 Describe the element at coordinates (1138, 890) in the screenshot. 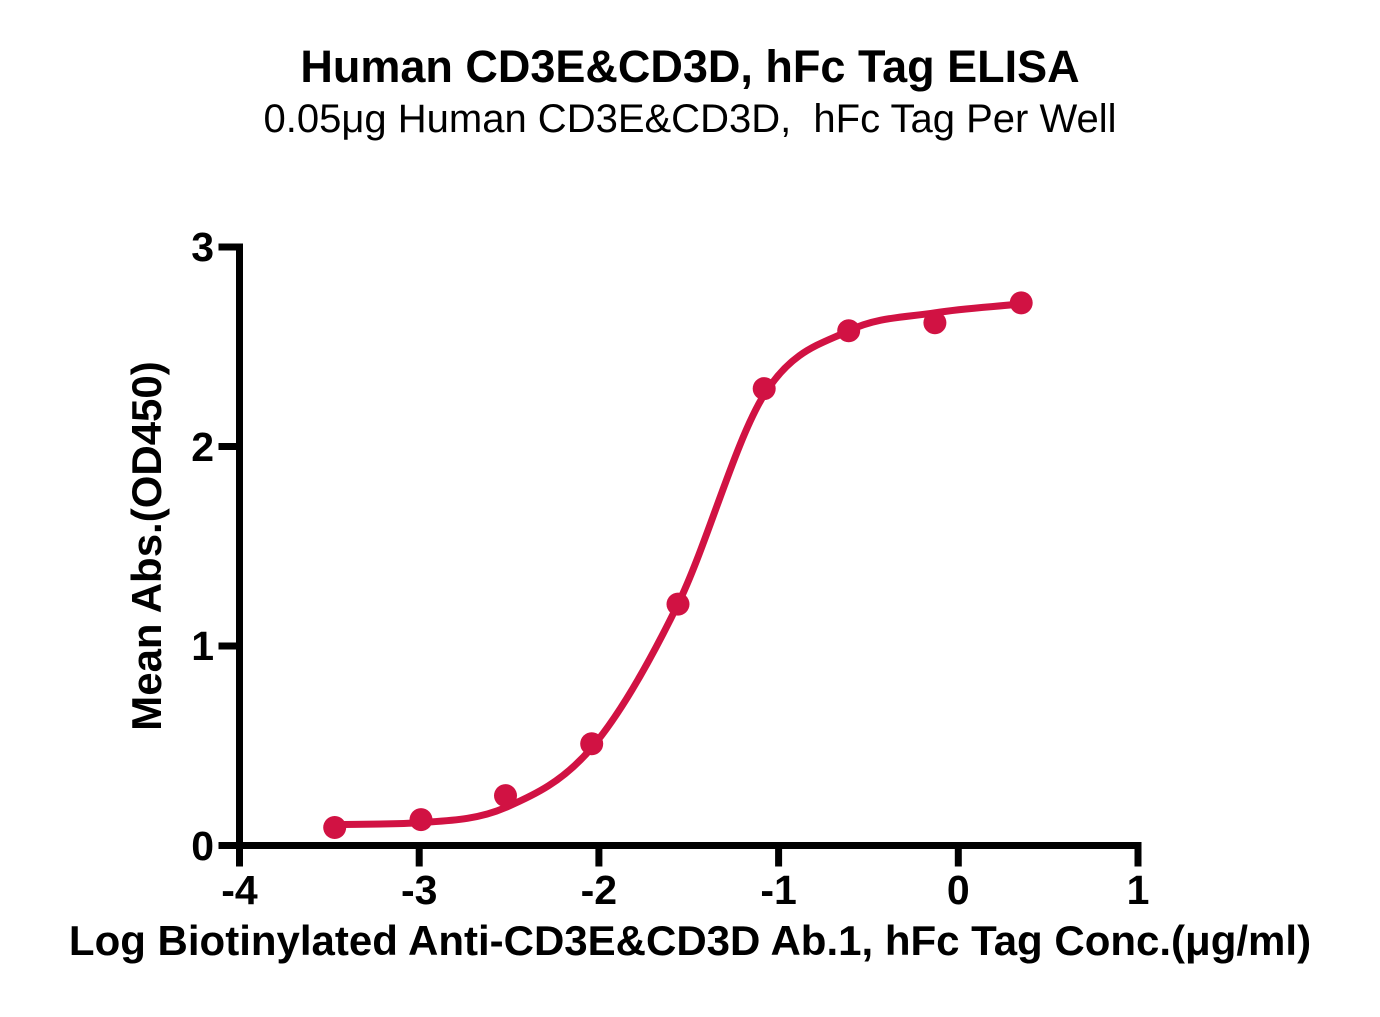

I see `x-tick-label: 1` at that location.